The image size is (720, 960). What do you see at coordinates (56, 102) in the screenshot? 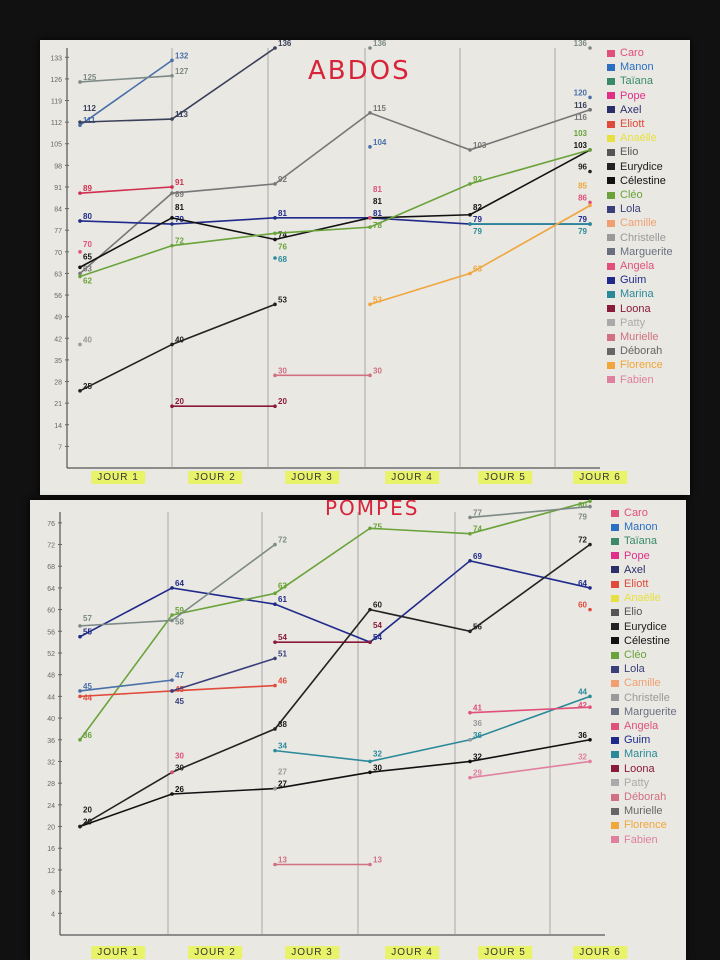
I see `y-tick-label: 119` at bounding box center [56, 102].